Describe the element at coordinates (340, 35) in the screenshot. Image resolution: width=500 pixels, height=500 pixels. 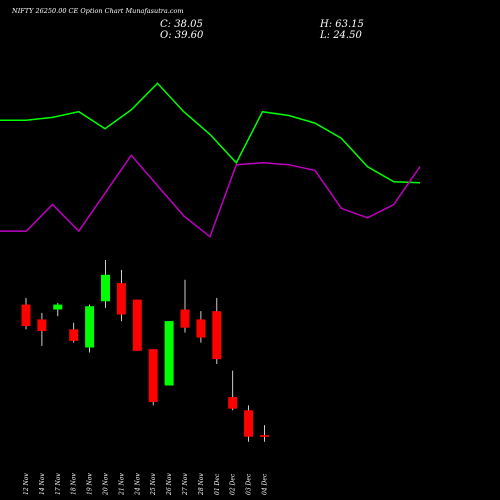
I see `low-readout: L: 24.50` at that location.